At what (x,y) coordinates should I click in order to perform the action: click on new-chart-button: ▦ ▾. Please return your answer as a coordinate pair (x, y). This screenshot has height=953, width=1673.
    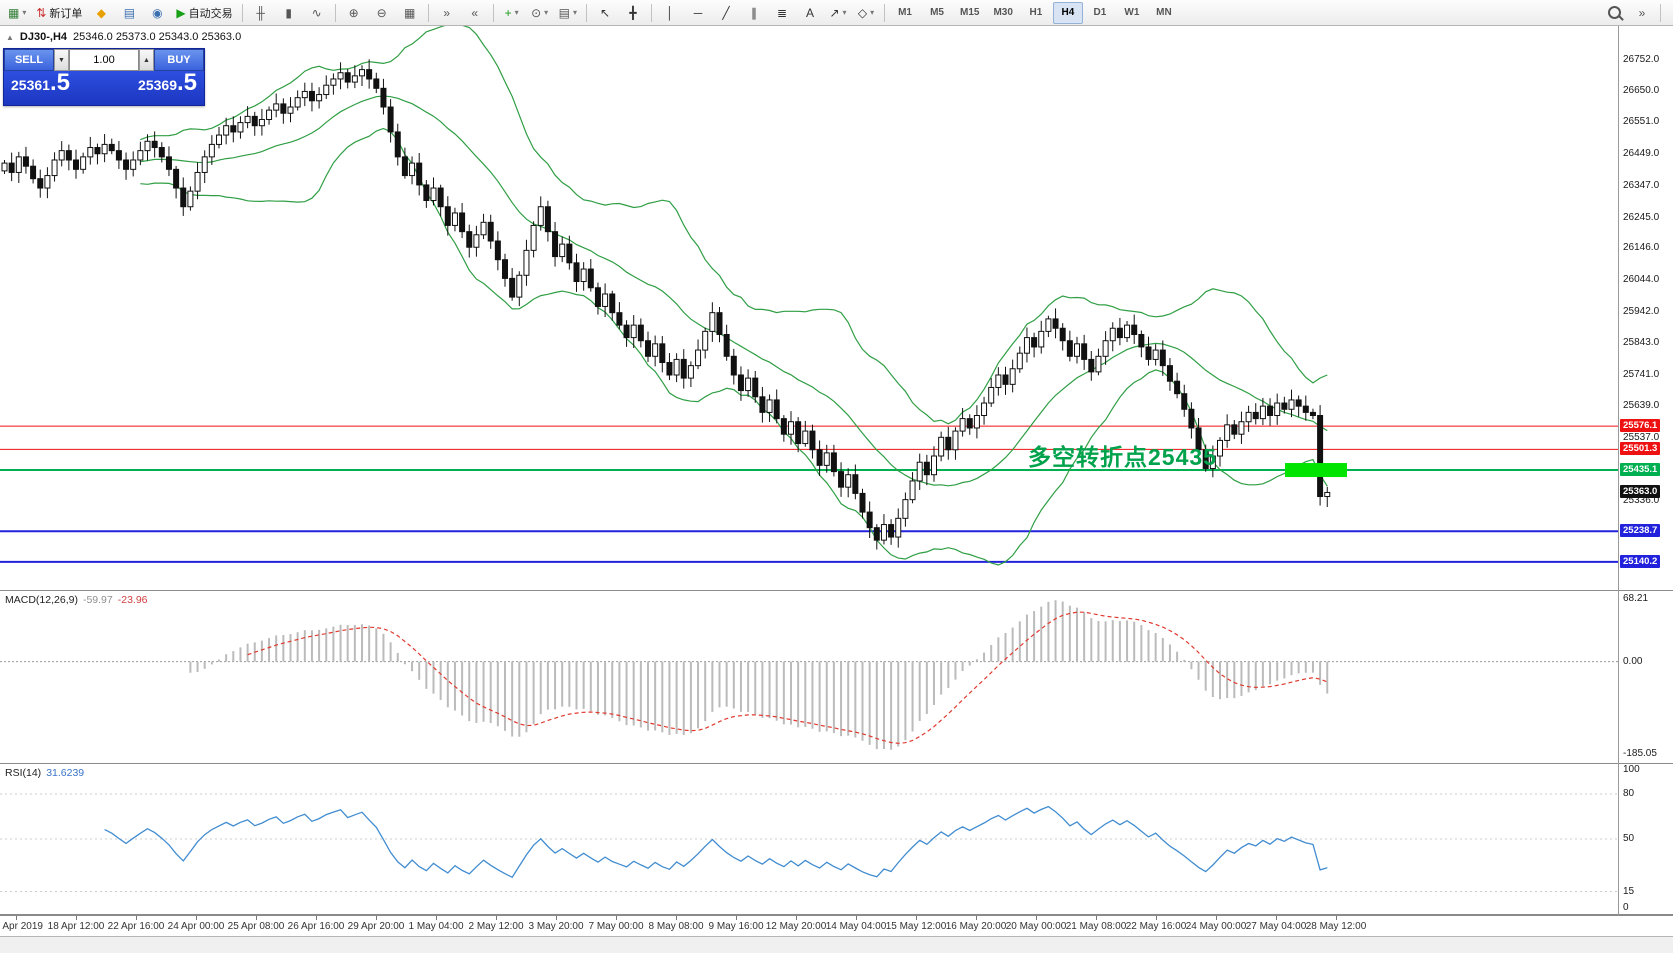
    Looking at the image, I should click on (17, 13).